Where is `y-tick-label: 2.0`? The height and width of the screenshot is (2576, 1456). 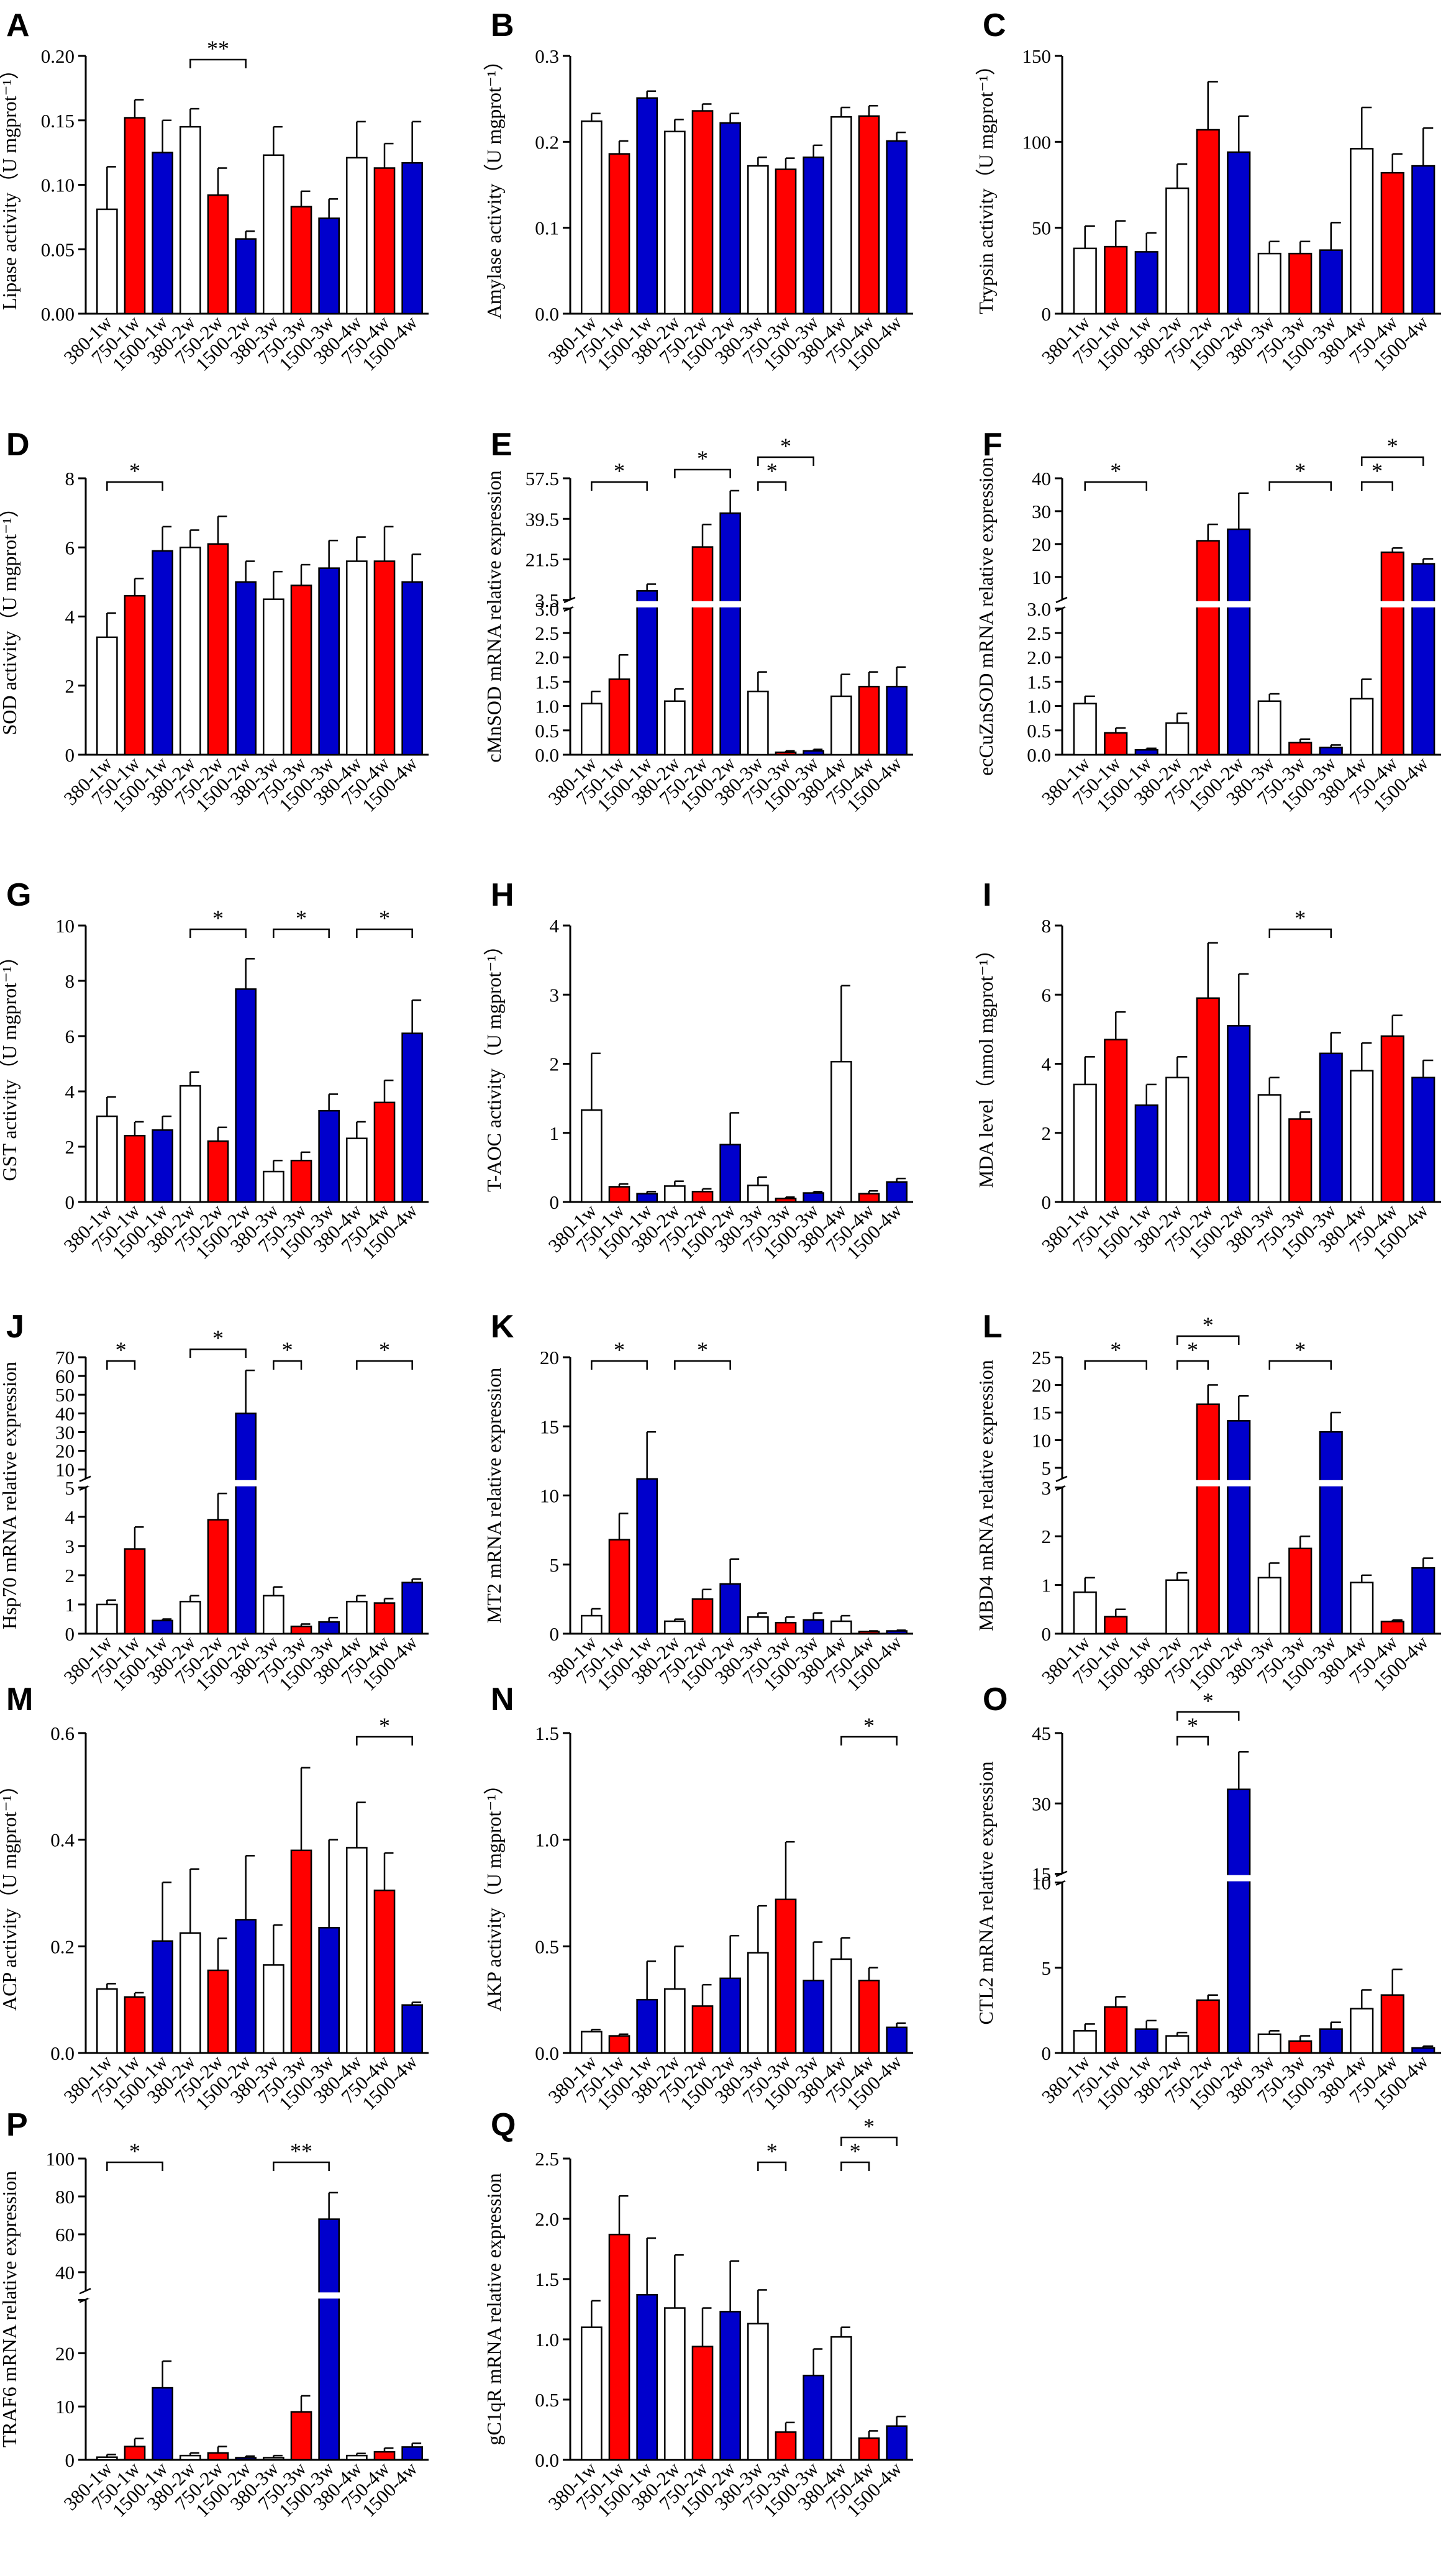
y-tick-label: 2.0 is located at coordinates (547, 657).